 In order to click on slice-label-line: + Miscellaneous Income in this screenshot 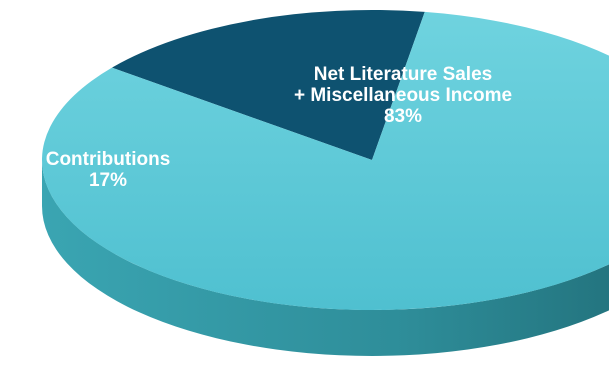, I will do `click(403, 95)`.